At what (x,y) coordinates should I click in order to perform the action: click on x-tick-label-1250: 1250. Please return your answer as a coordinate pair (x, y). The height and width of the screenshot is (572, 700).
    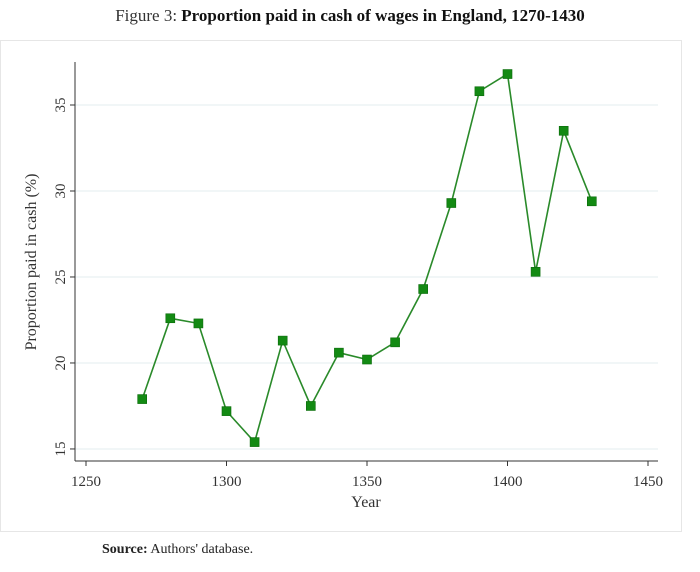
    Looking at the image, I should click on (86, 482).